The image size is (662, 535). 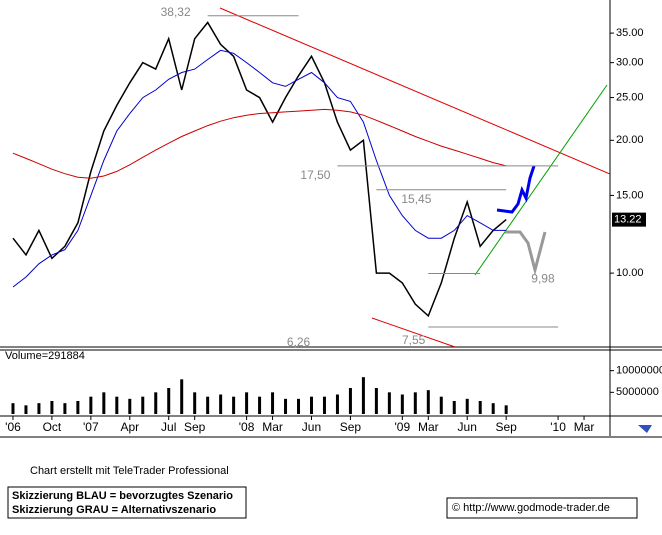 I want to click on scenario-grey, so click(x=526, y=253).